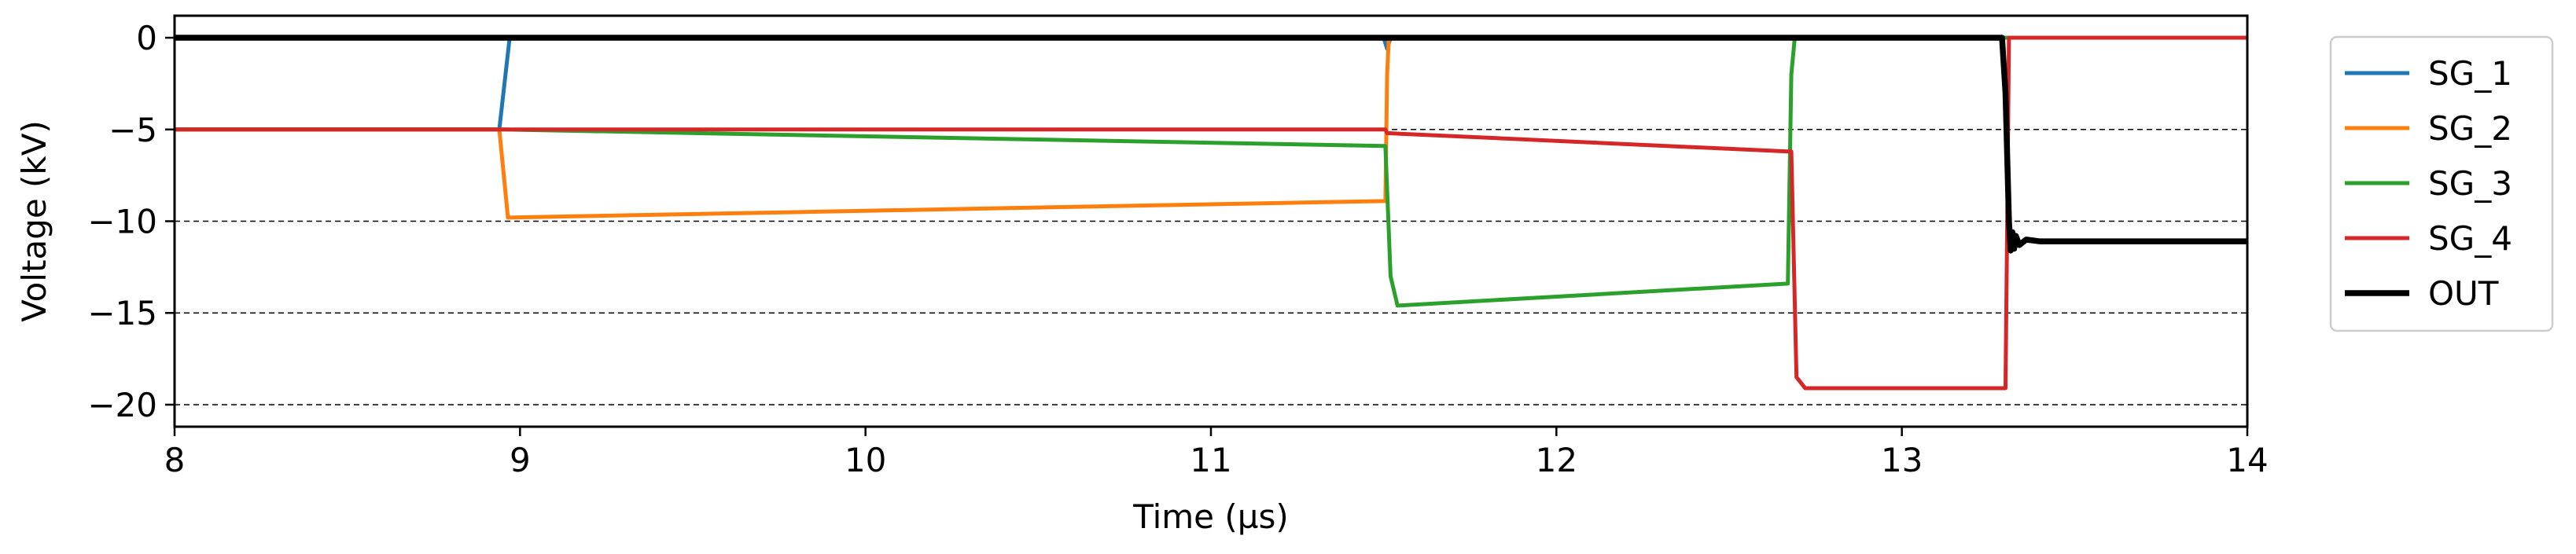 This screenshot has height=554, width=2576. I want to click on x-tick-label: 12, so click(1556, 460).